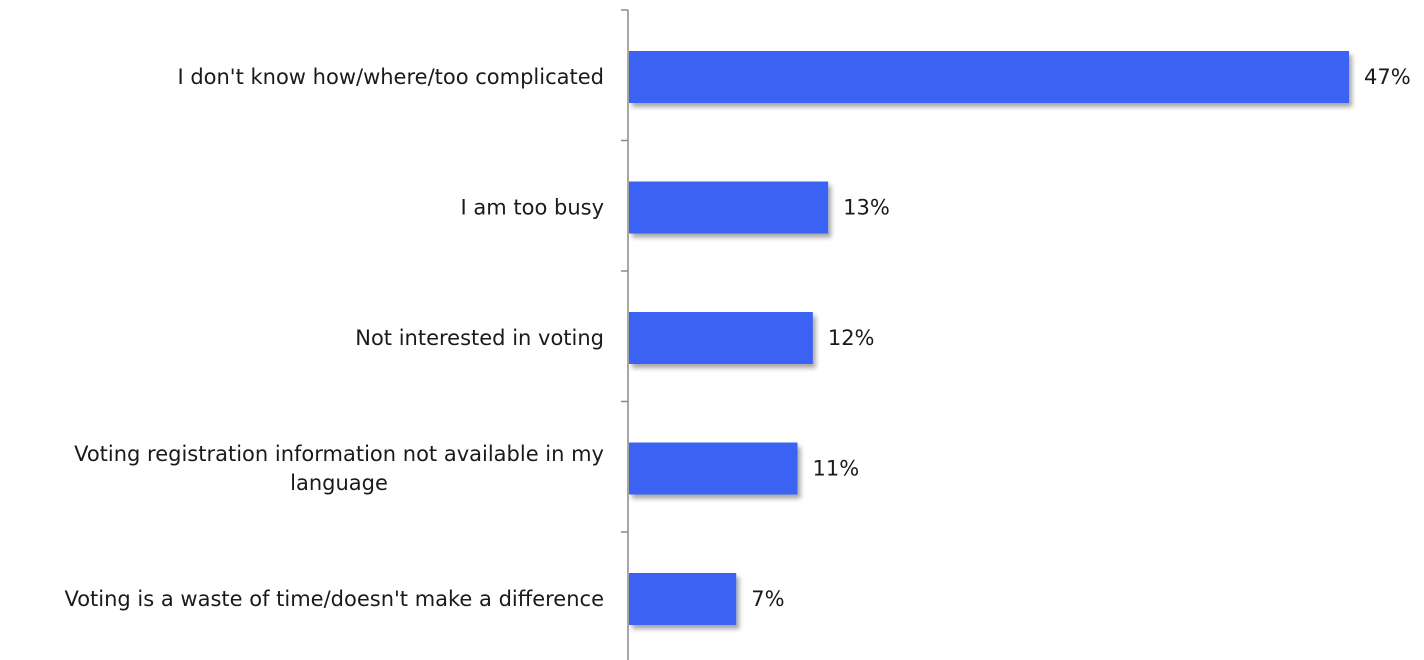 This screenshot has width=1424, height=660. What do you see at coordinates (767, 599) in the screenshot?
I see `data-label: 7%` at bounding box center [767, 599].